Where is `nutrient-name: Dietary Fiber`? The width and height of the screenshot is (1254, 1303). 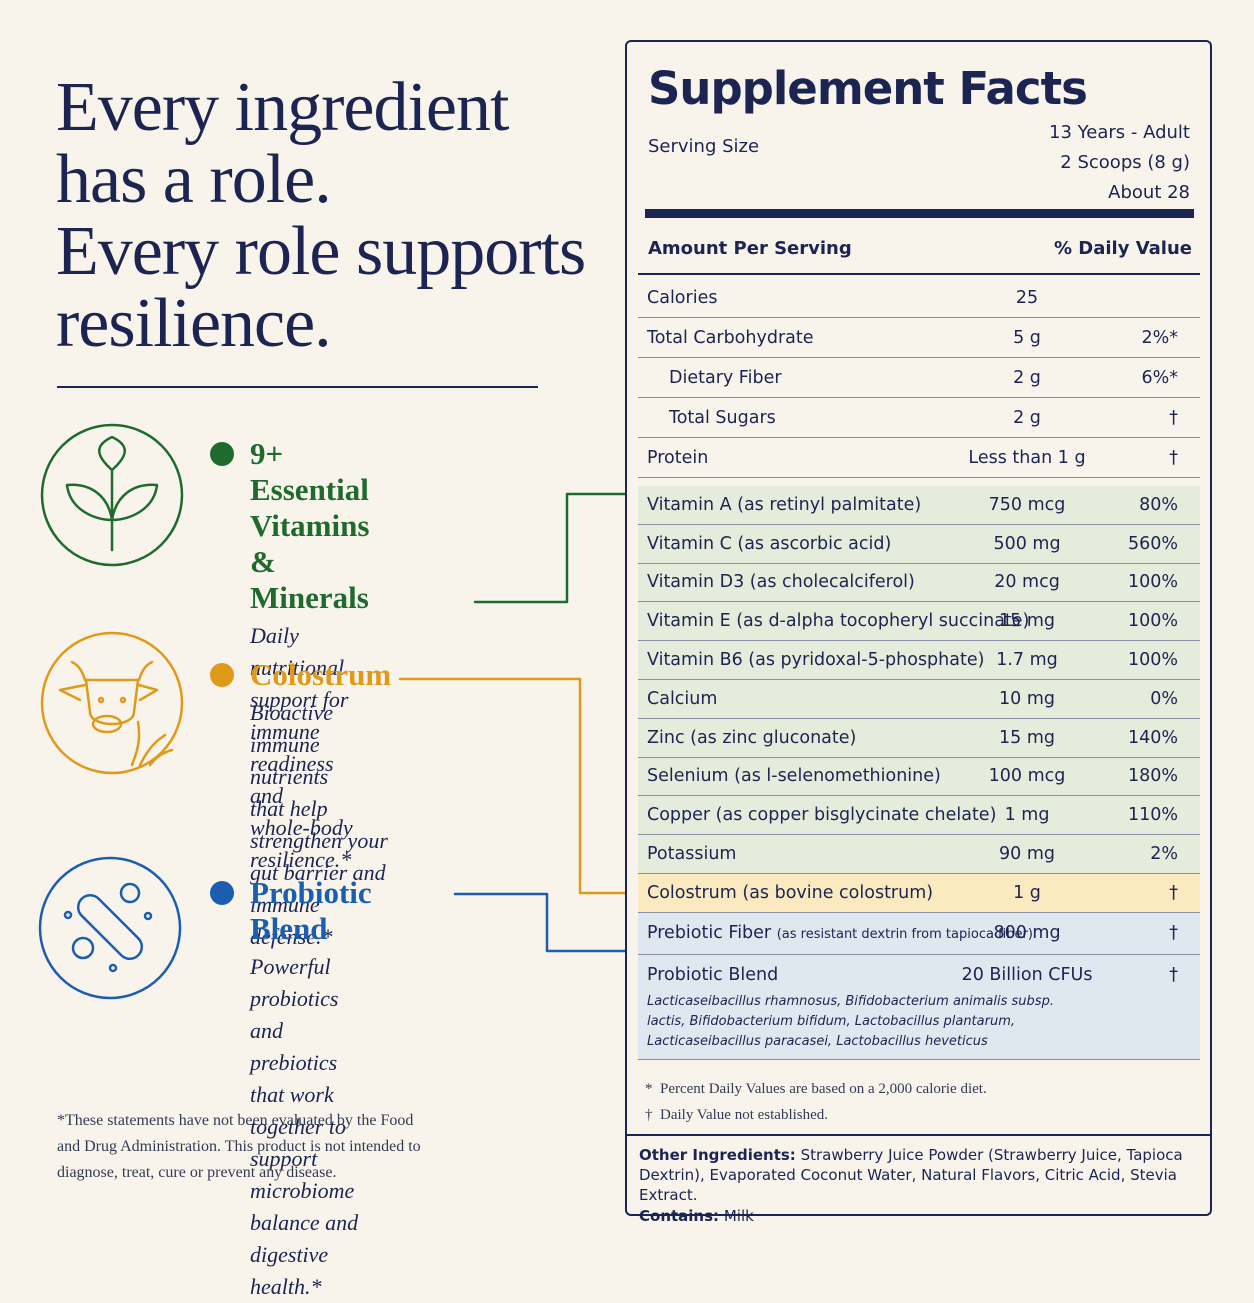 nutrient-name: Dietary Fiber is located at coordinates (725, 377).